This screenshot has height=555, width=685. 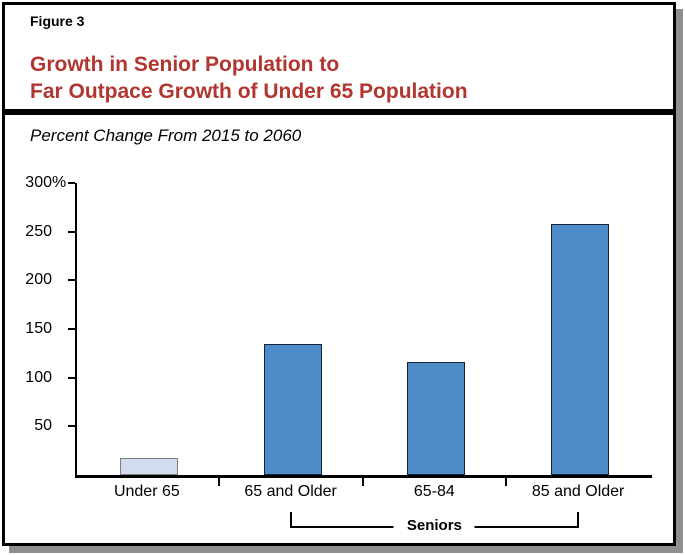 I want to click on x-axis-category-label: Under 65, so click(x=146, y=491).